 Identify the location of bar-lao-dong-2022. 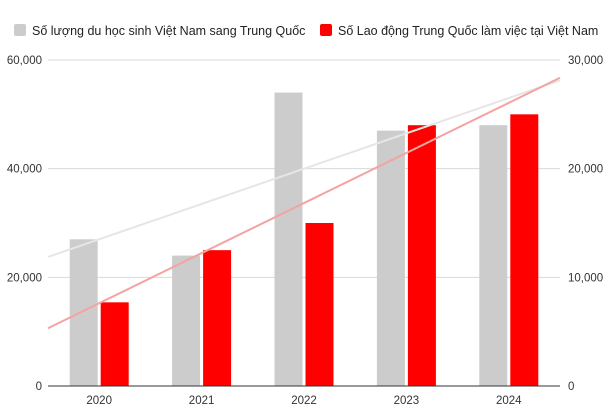
(319, 304).